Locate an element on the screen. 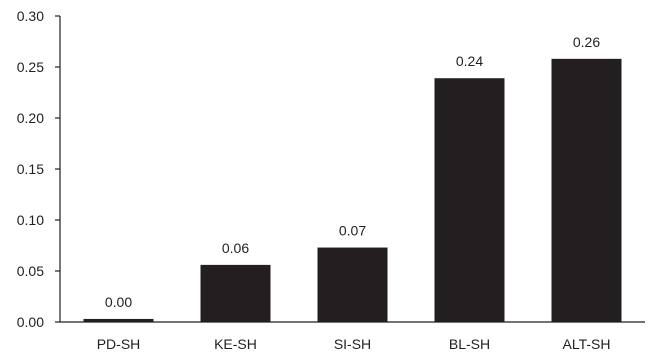 This screenshot has width=648, height=353. x-tick-label: ALT-SH is located at coordinates (587, 344).